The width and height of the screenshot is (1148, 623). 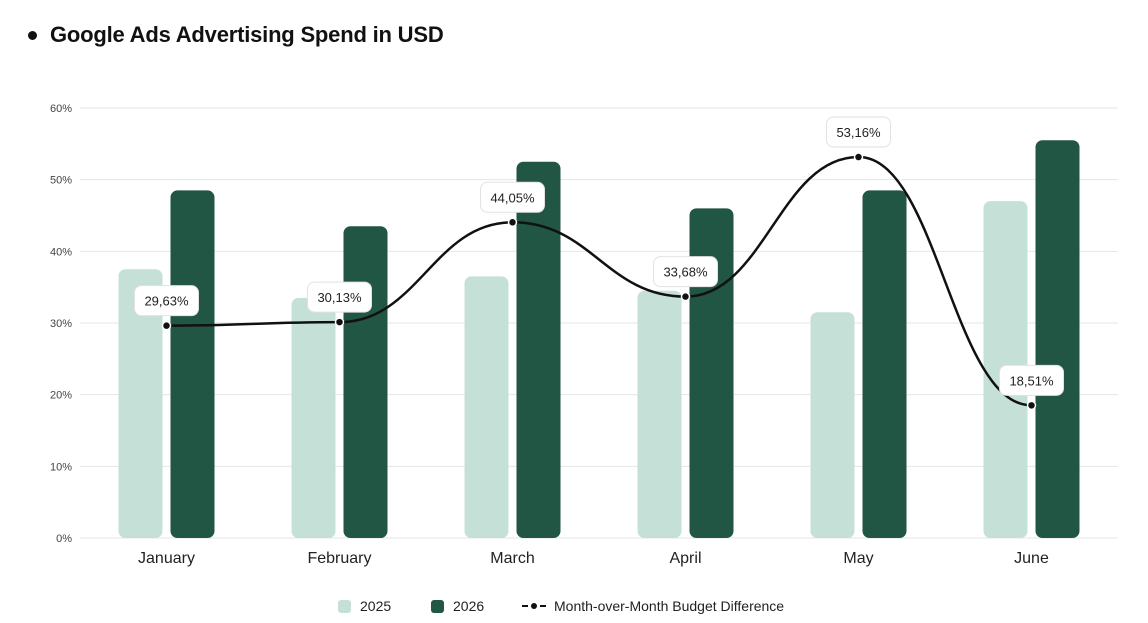 What do you see at coordinates (64, 539) in the screenshot?
I see `y-tick-label: 0%` at bounding box center [64, 539].